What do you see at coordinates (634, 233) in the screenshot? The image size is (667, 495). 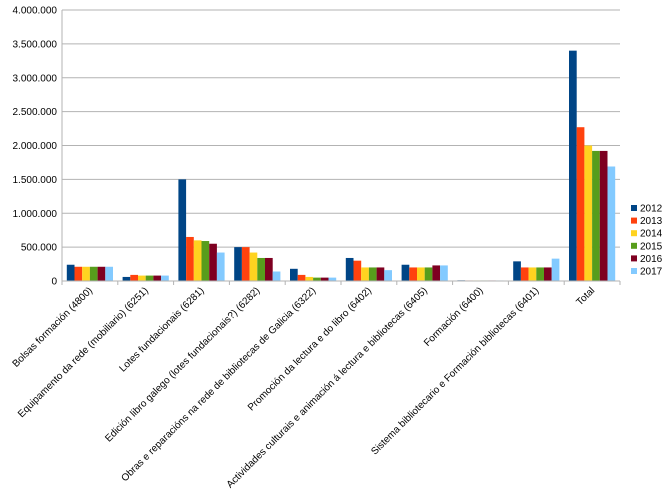 I see `legend-swatch-2014` at bounding box center [634, 233].